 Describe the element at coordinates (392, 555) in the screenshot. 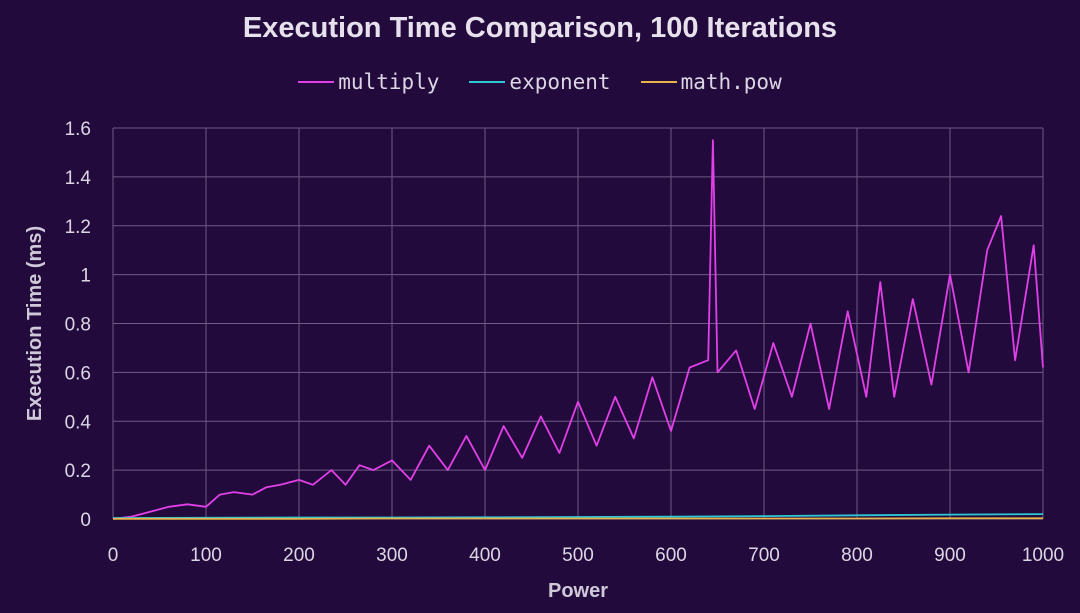

I see `x-tick-label: 300` at that location.